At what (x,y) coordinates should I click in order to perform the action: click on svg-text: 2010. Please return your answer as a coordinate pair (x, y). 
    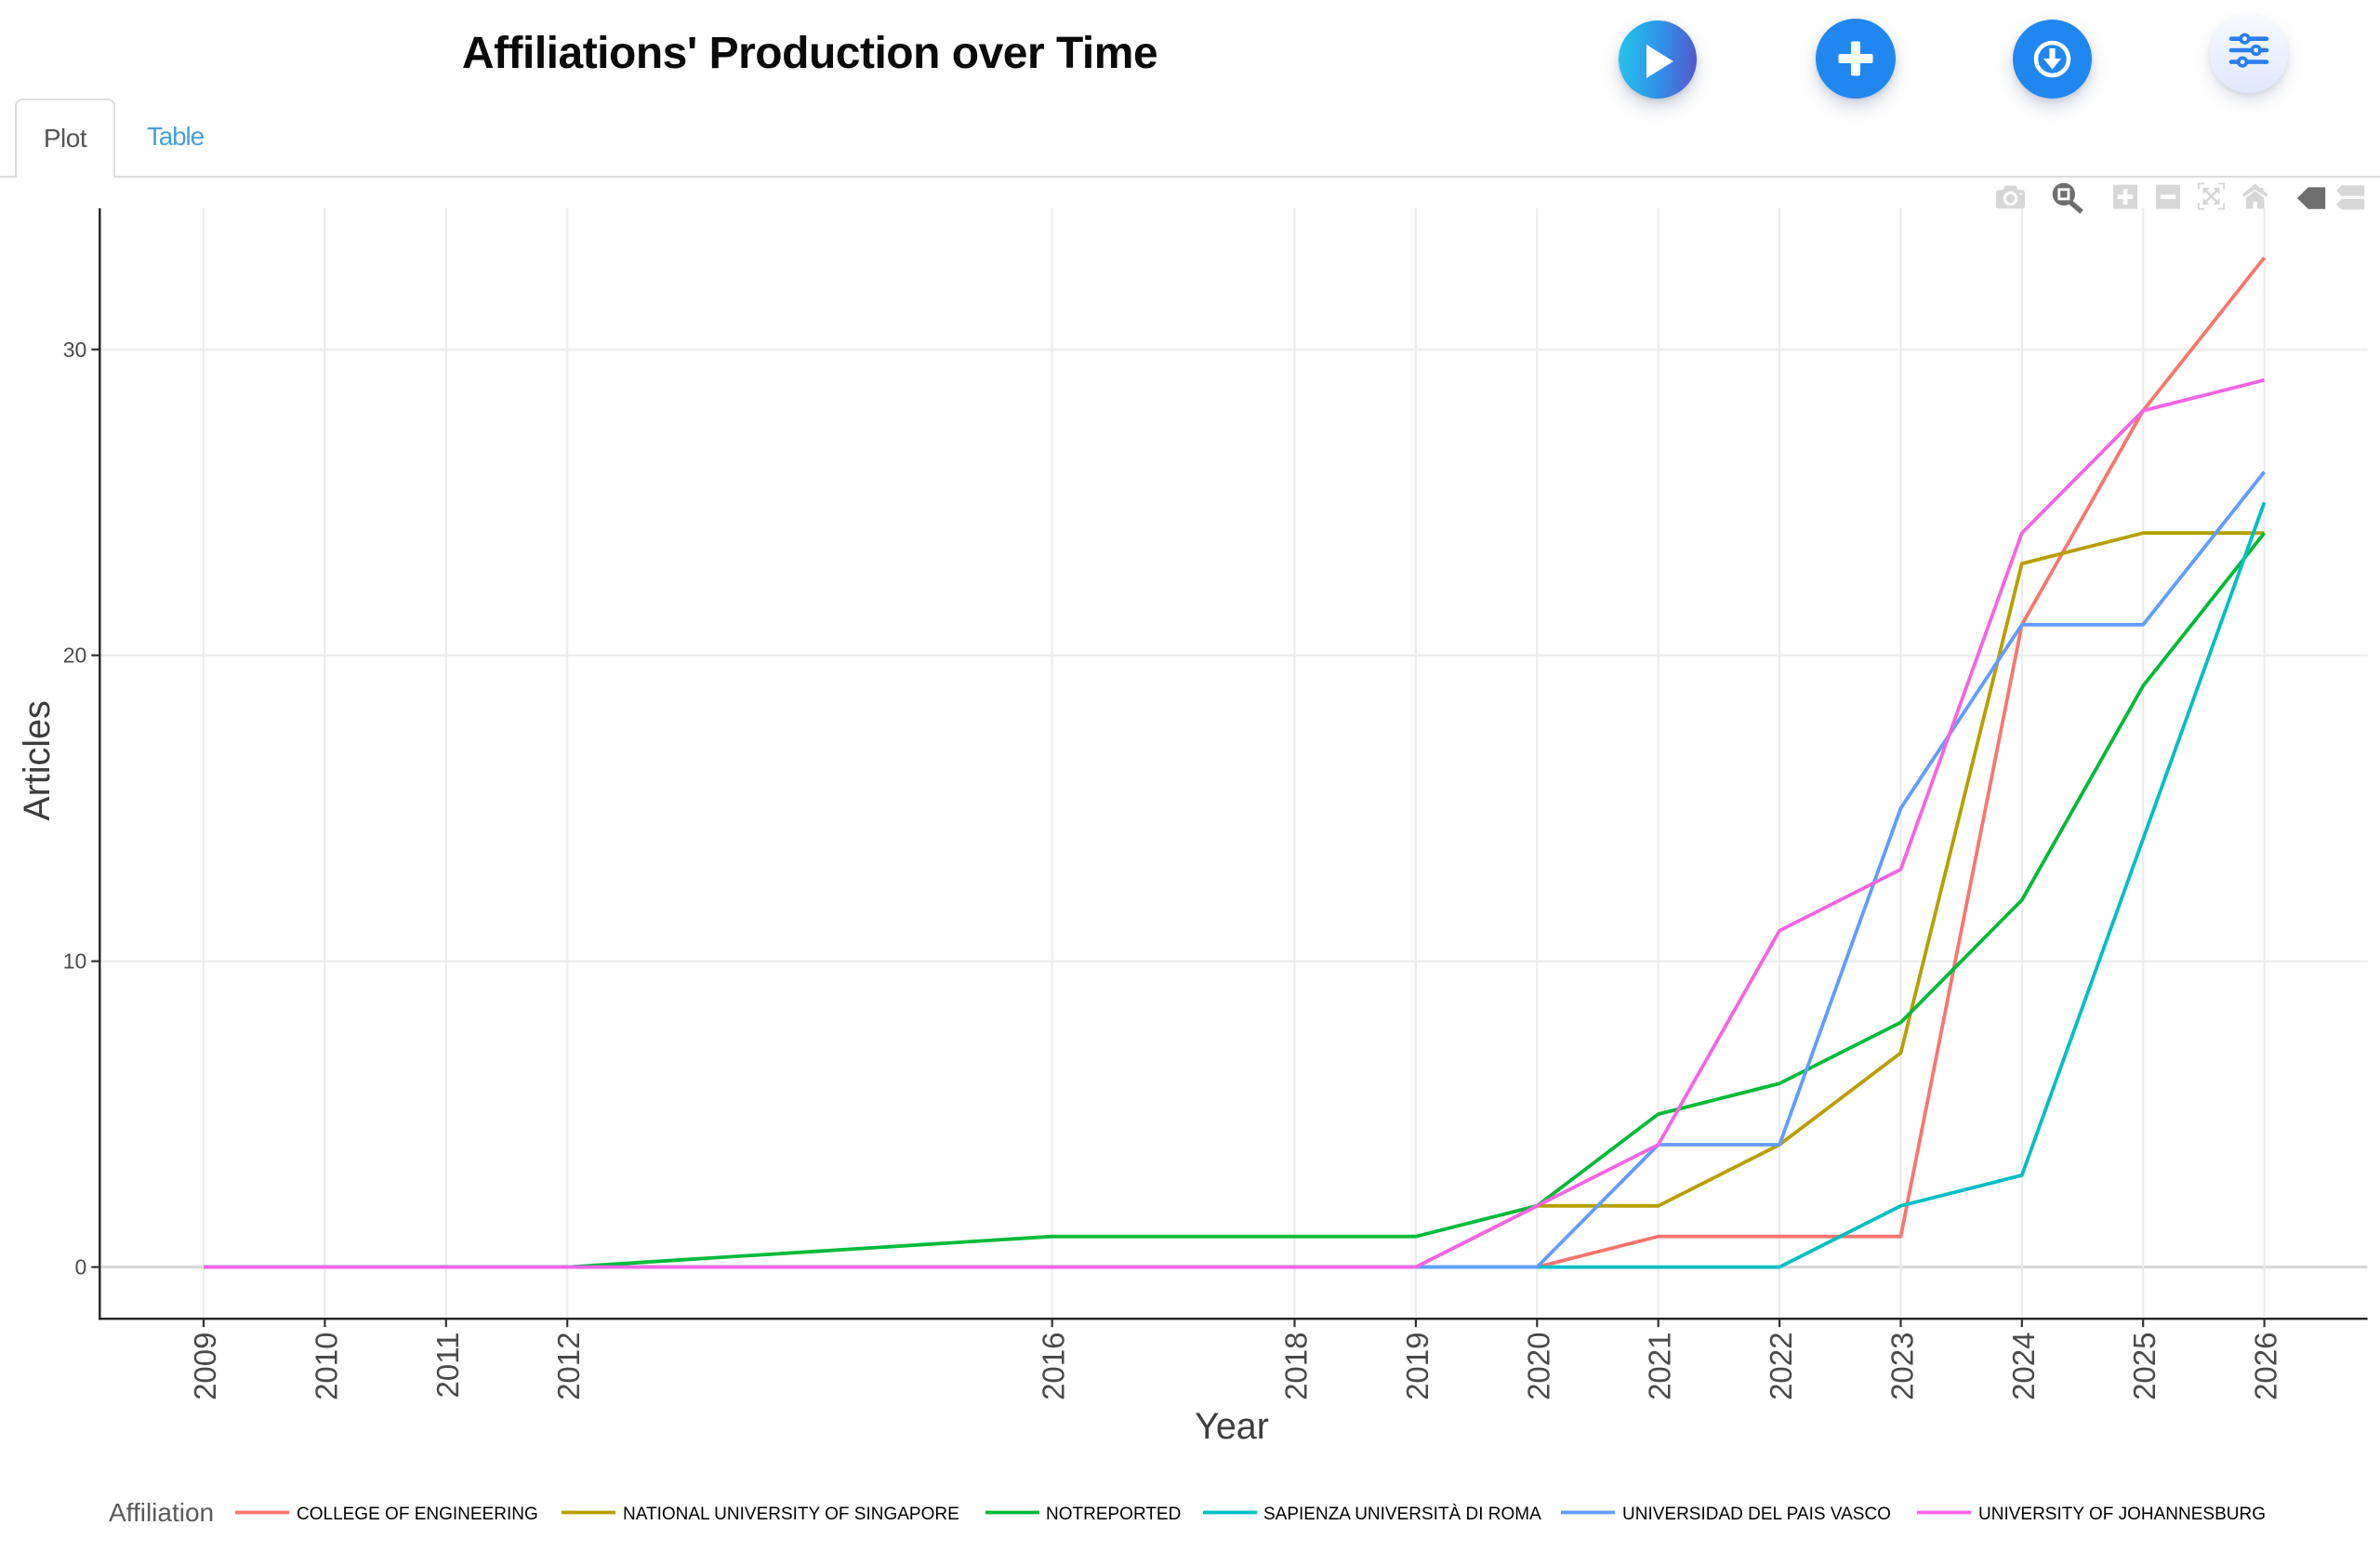
    Looking at the image, I should click on (326, 1366).